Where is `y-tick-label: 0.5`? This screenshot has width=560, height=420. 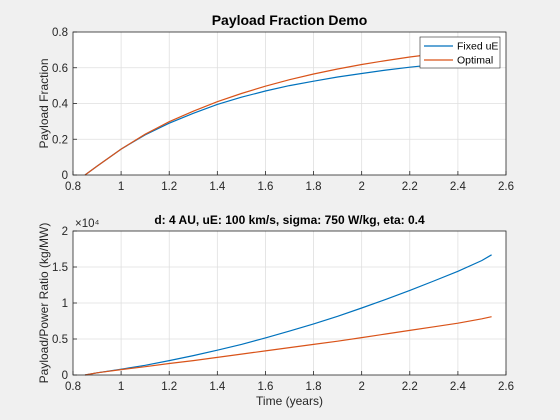 y-tick-label: 0.5 is located at coordinates (60, 340).